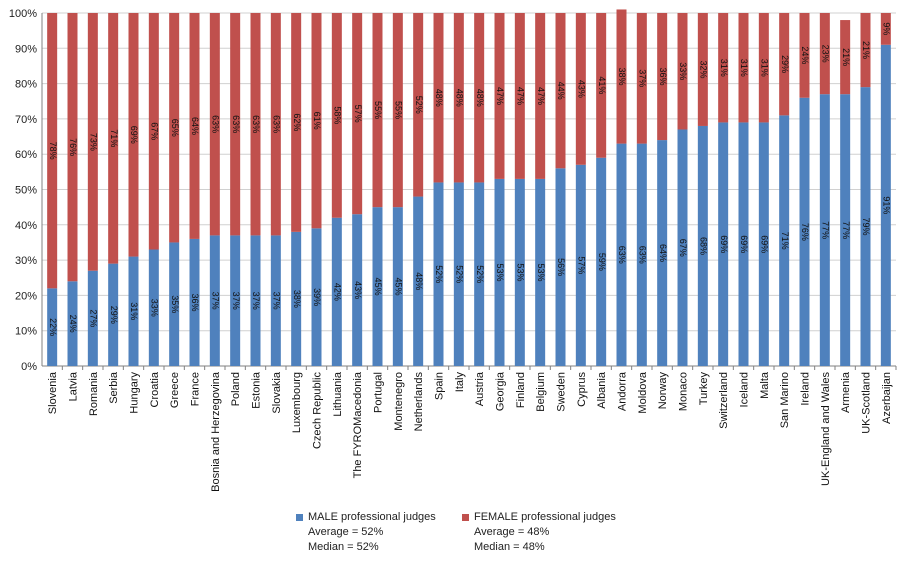 The height and width of the screenshot is (565, 900). I want to click on x-category-label: Luxembourg, so click(297, 402).